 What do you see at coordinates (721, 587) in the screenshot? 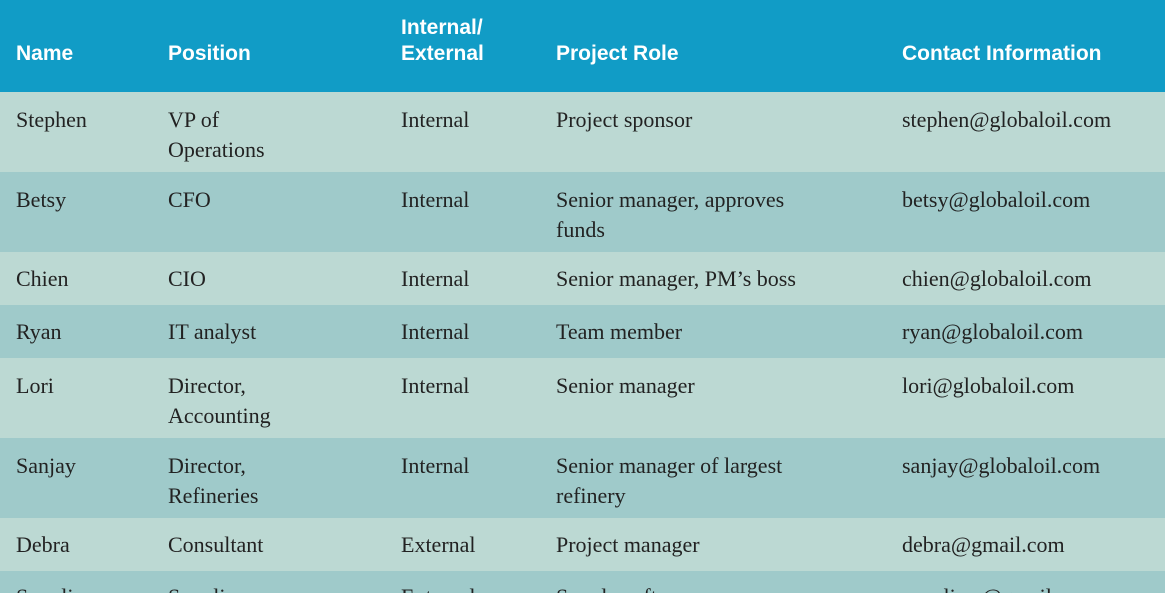
I see `cell-role-line1: Supply software` at bounding box center [721, 587].